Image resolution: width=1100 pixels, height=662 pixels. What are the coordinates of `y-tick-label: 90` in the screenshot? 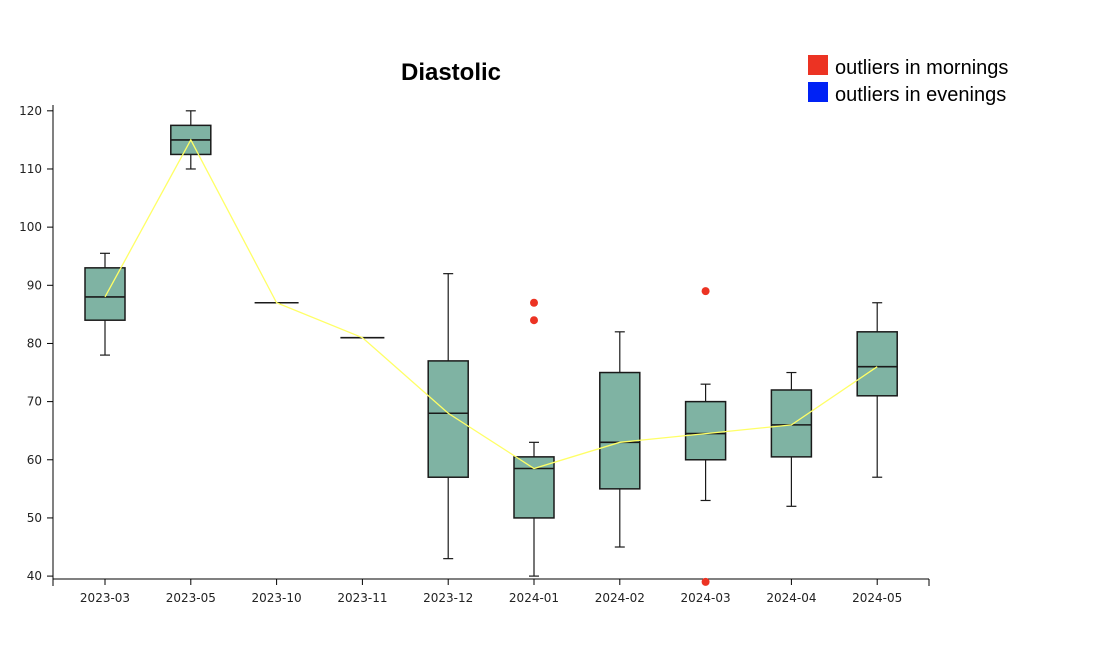 It's located at (34, 285).